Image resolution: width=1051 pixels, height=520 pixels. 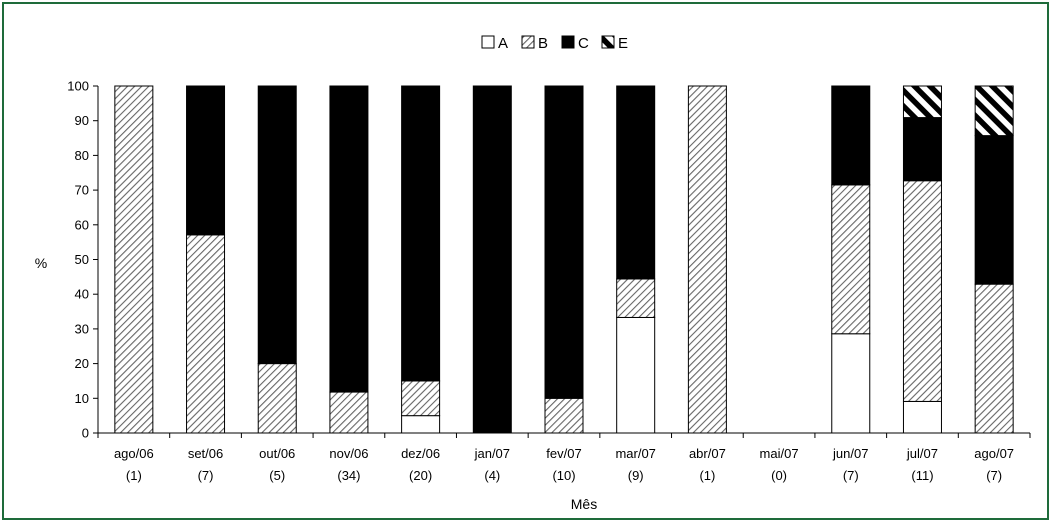 What do you see at coordinates (82, 155) in the screenshot?
I see `y-tick-label: 80` at bounding box center [82, 155].